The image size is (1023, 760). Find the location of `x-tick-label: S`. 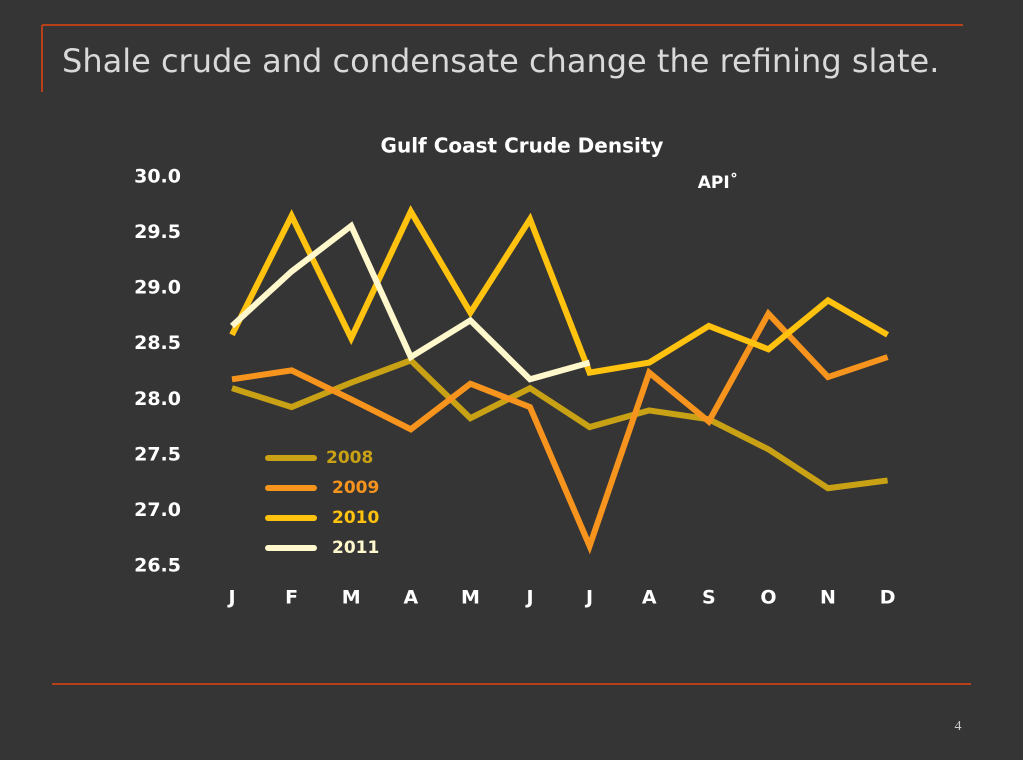

x-tick-label: S is located at coordinates (709, 598).